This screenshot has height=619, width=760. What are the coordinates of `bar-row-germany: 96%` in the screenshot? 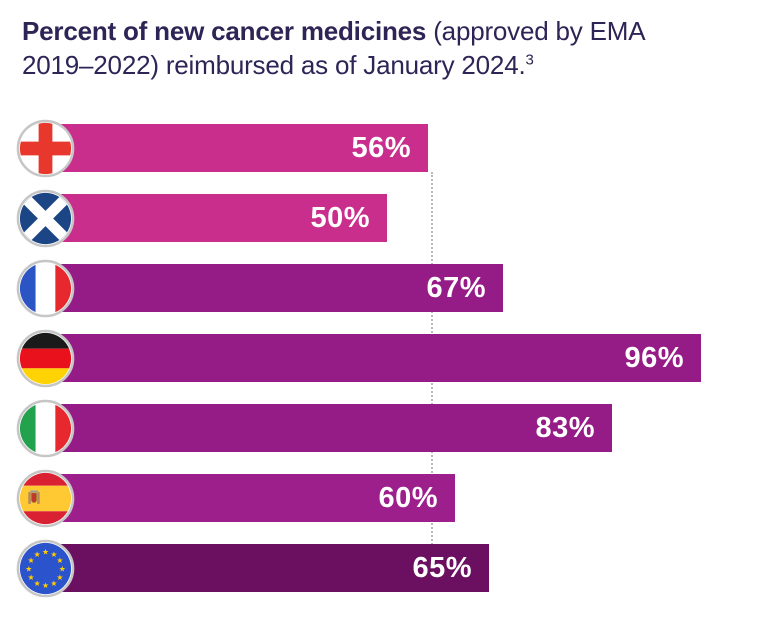 It's located at (388, 358).